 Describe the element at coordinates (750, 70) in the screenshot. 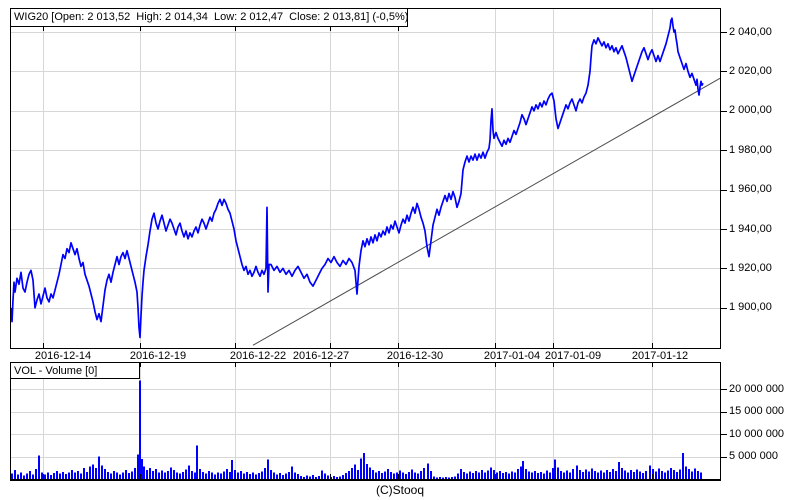

I see `price-axis-label: 2 020,00` at that location.